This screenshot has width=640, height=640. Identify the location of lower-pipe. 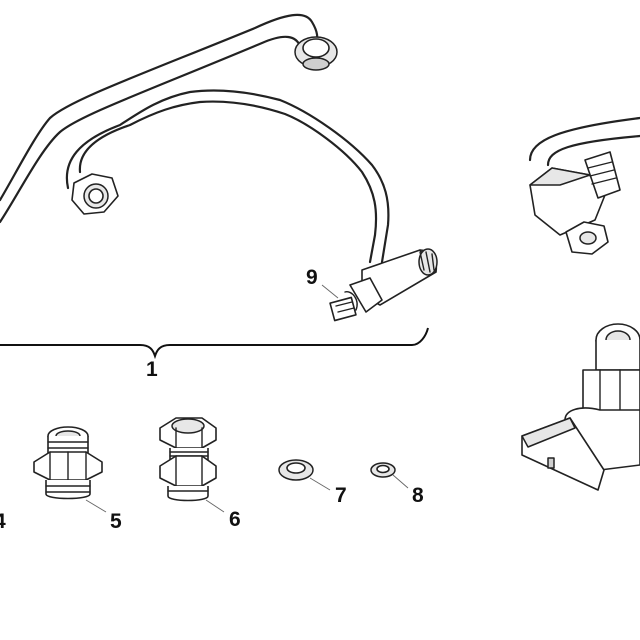
(227, 176).